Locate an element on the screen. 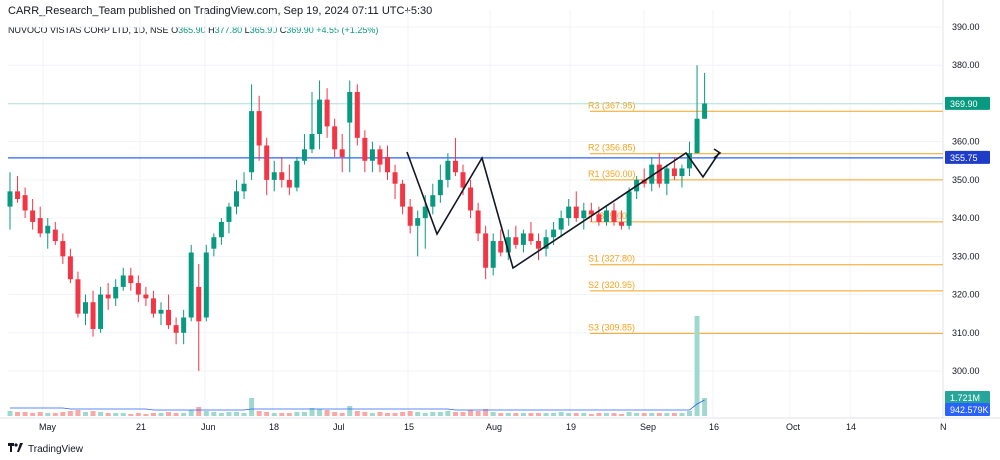 Image resolution: width=1000 pixels, height=460 pixels. x-tick-label: Oct is located at coordinates (793, 427).